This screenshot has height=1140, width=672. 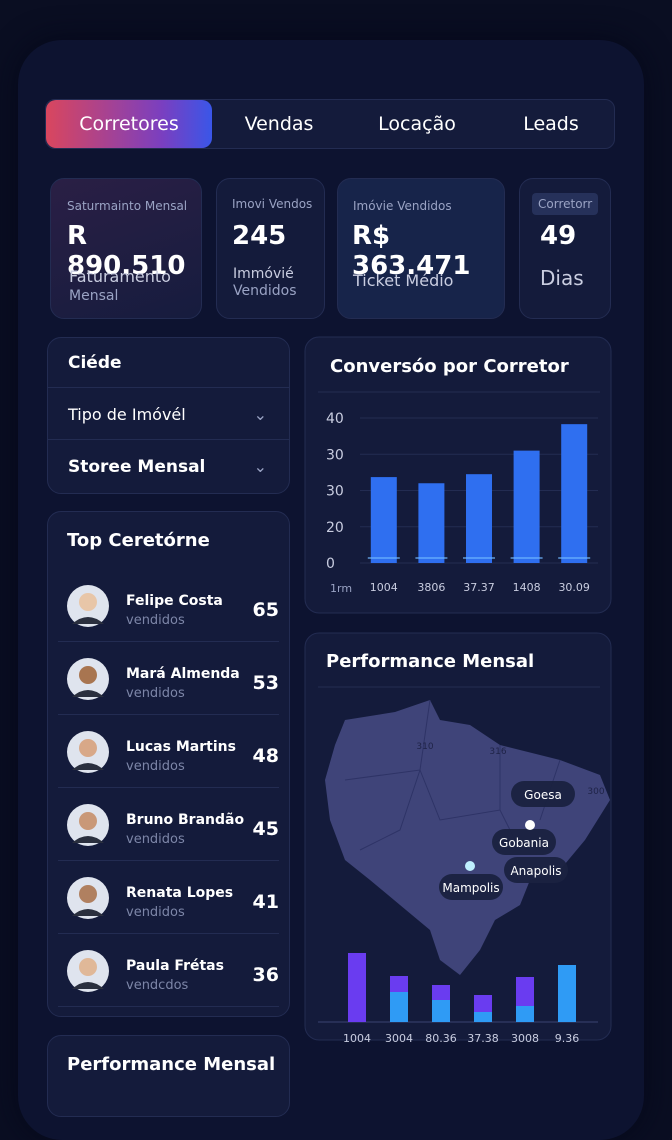 What do you see at coordinates (562, 278) in the screenshot?
I see `kpi-caption: Dias` at bounding box center [562, 278].